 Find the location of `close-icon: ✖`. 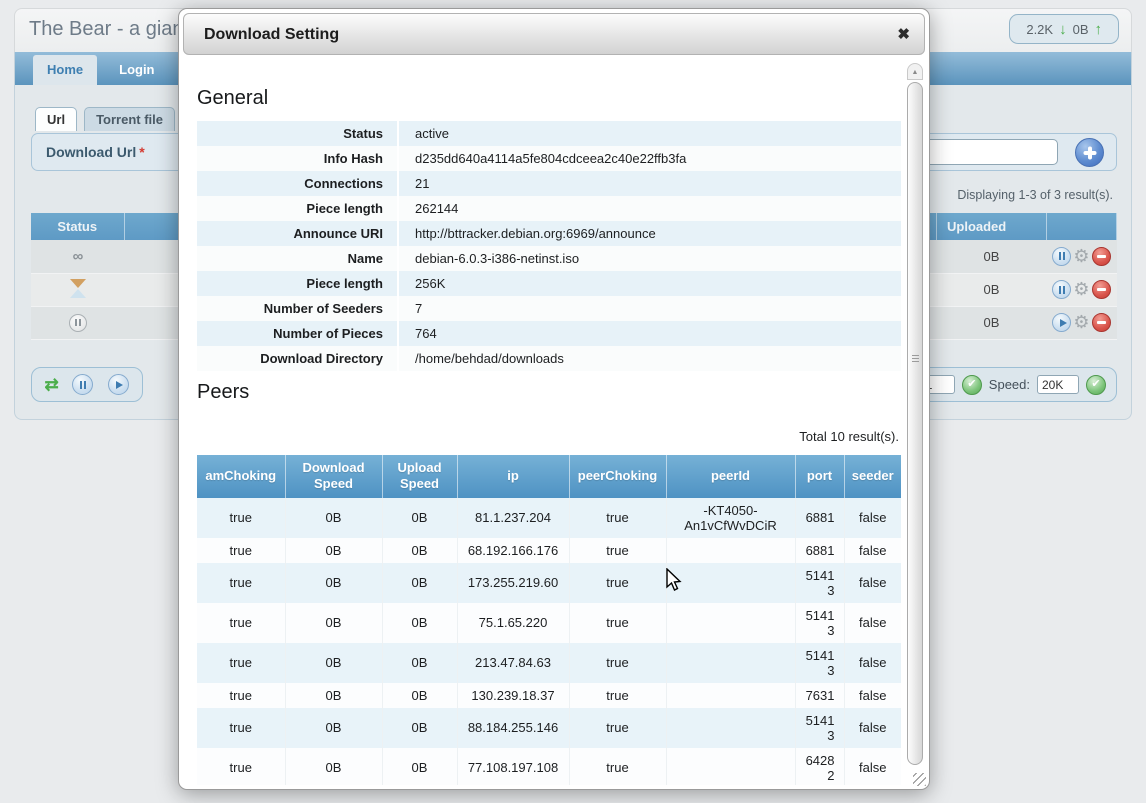

close-icon: ✖ is located at coordinates (903, 34).